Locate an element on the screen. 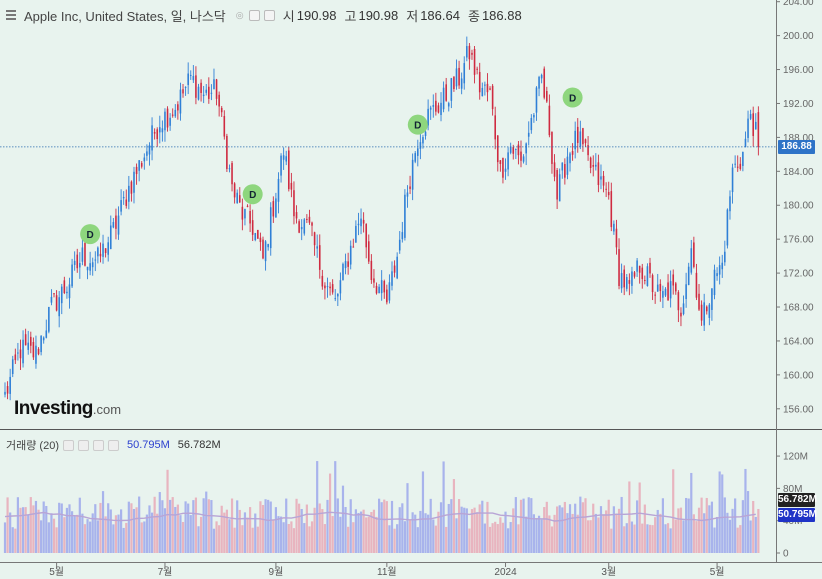 Image resolution: width=822 pixels, height=579 pixels. volume-legend: 거래량 (20) 50.795M 56.782M is located at coordinates (113, 445).